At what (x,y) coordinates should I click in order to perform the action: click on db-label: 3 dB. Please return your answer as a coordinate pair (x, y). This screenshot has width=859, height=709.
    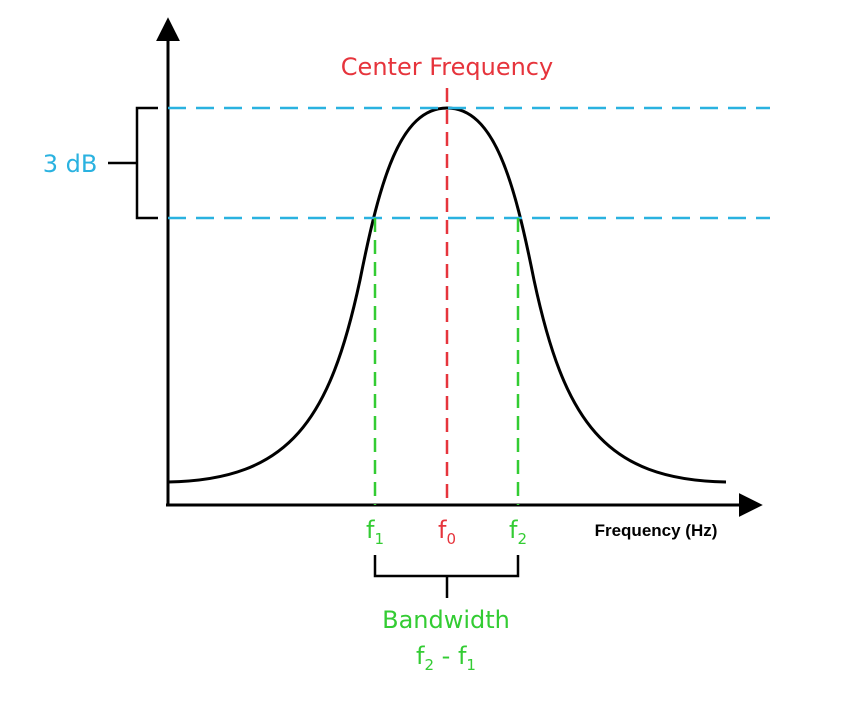
    Looking at the image, I should click on (70, 164).